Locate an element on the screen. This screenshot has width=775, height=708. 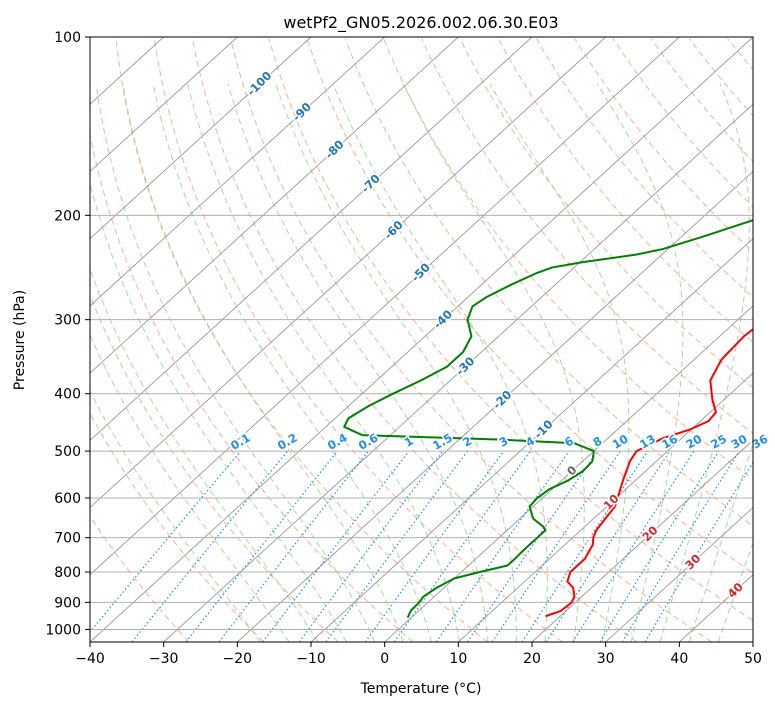
y-tick-label: 800 is located at coordinates (67, 573).